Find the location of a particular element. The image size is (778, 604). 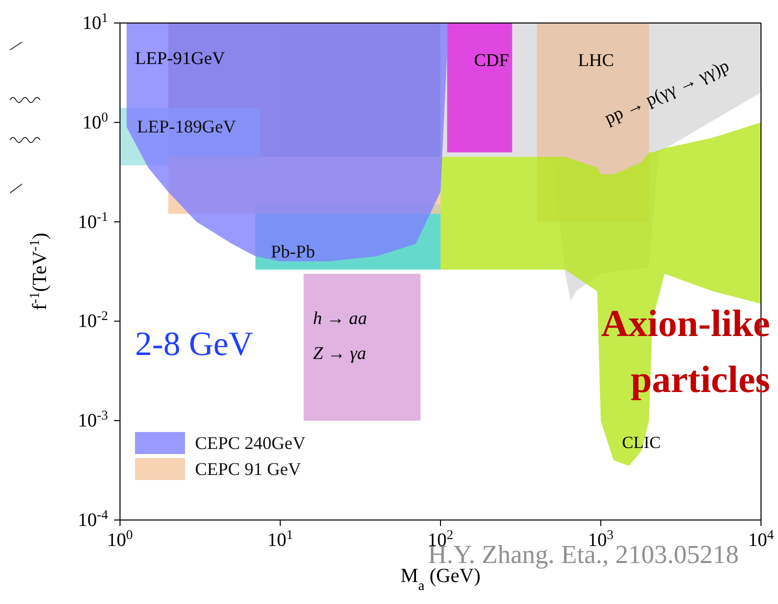

y-tick-label: 10$^{-4}$ is located at coordinates (93, 518).